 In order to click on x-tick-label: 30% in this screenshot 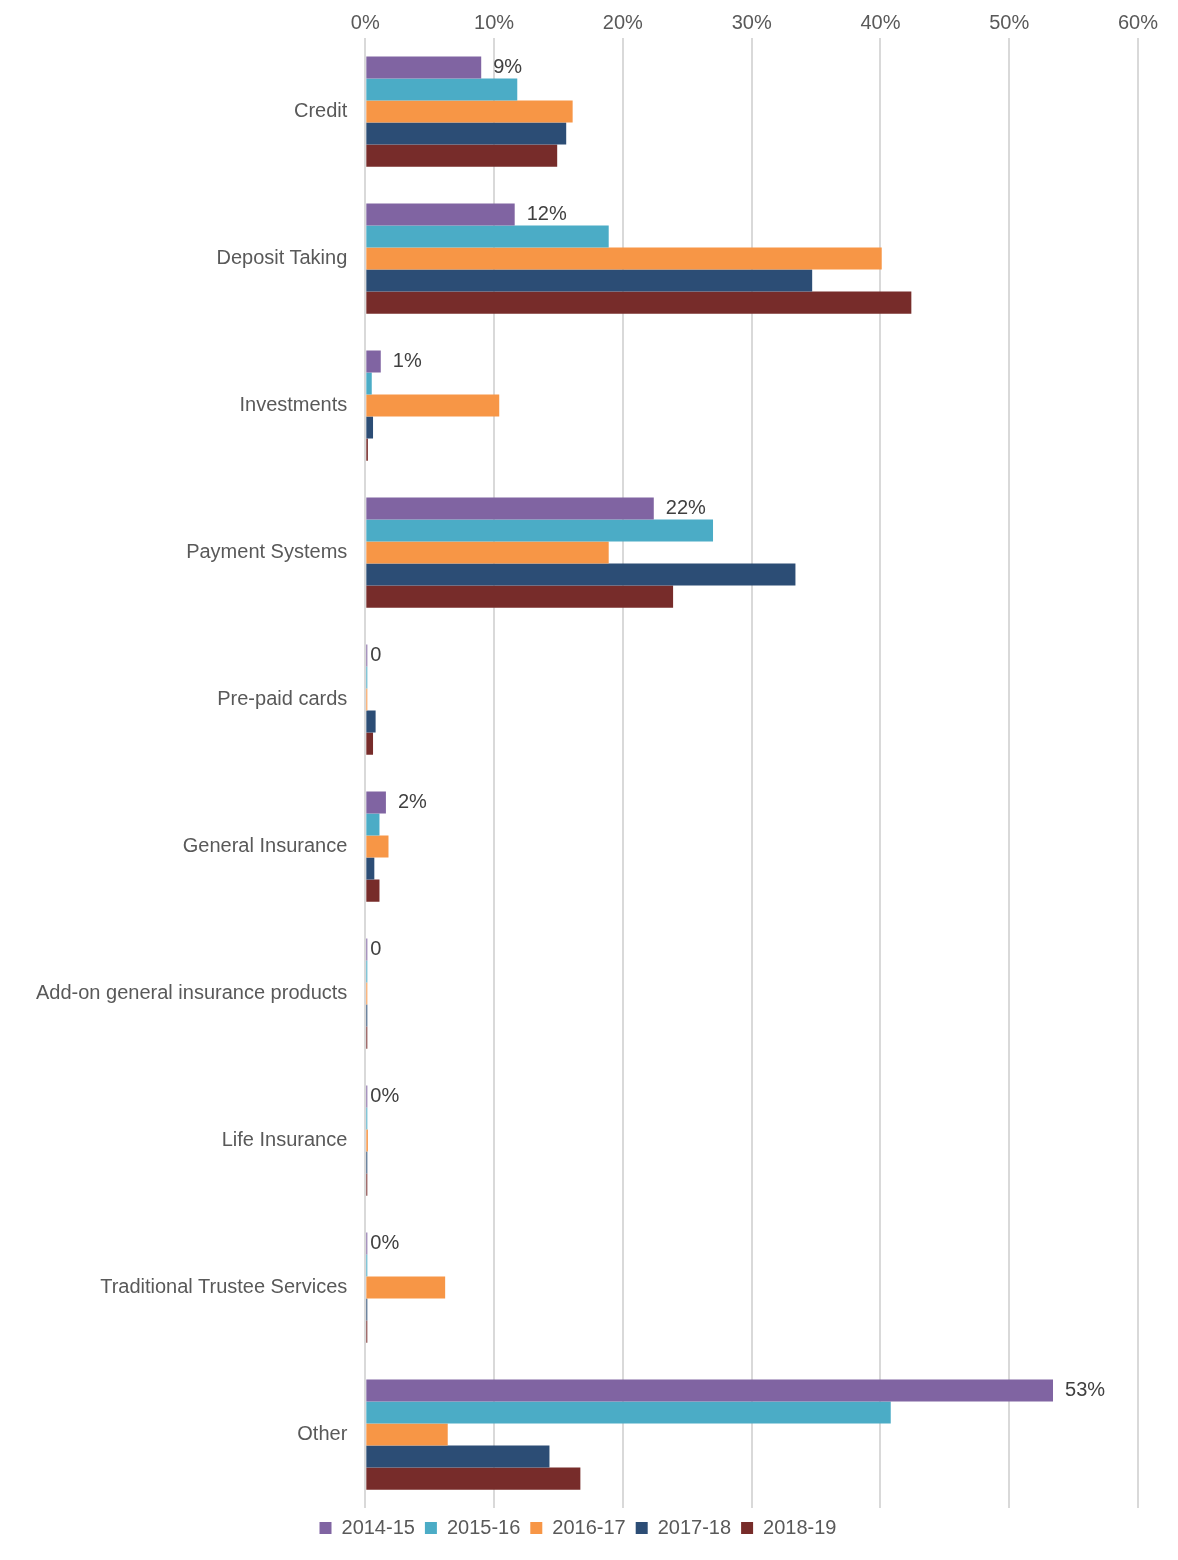, I will do `click(751, 21)`.